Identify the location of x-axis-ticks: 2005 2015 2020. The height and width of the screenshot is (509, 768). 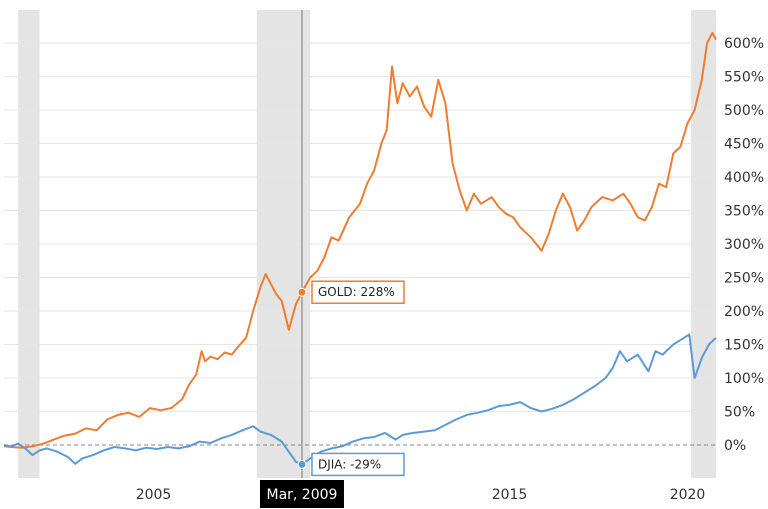
(421, 495).